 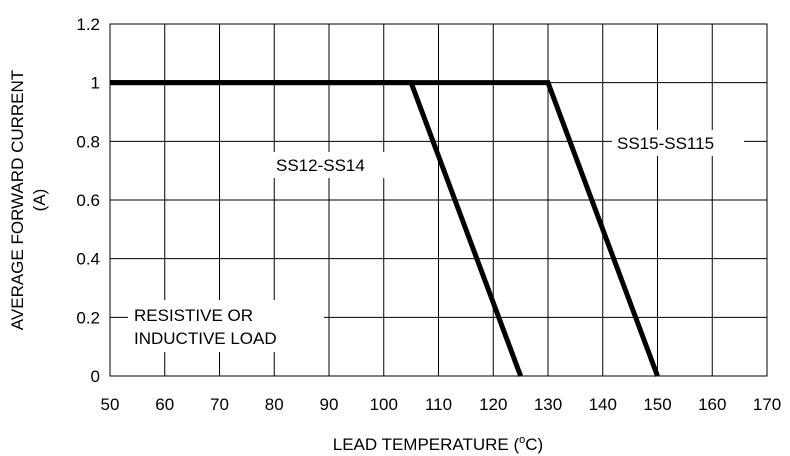 What do you see at coordinates (329, 404) in the screenshot?
I see `x-tick-label: 90` at bounding box center [329, 404].